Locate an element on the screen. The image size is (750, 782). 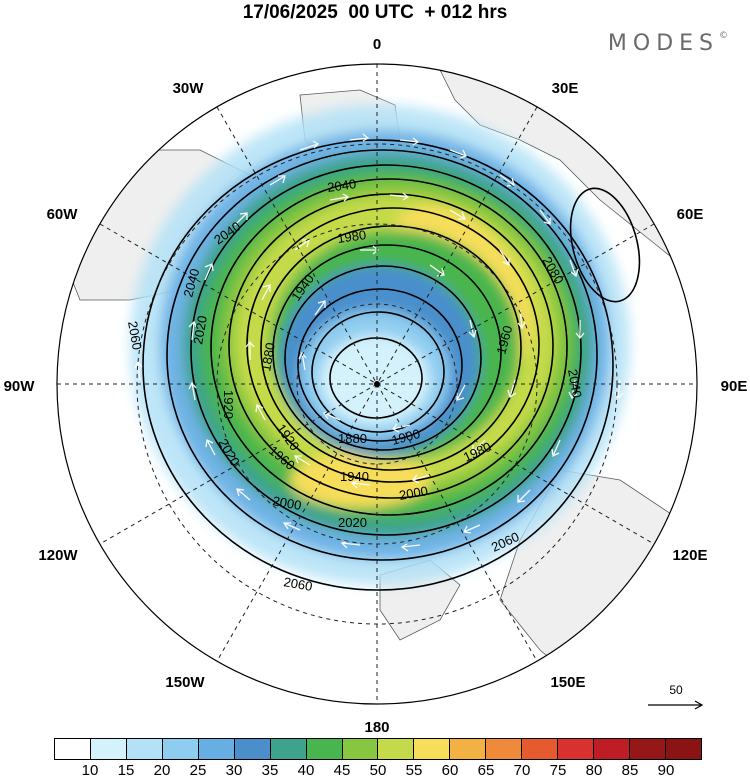
colorbar-tick-label: 20 is located at coordinates (162, 770).